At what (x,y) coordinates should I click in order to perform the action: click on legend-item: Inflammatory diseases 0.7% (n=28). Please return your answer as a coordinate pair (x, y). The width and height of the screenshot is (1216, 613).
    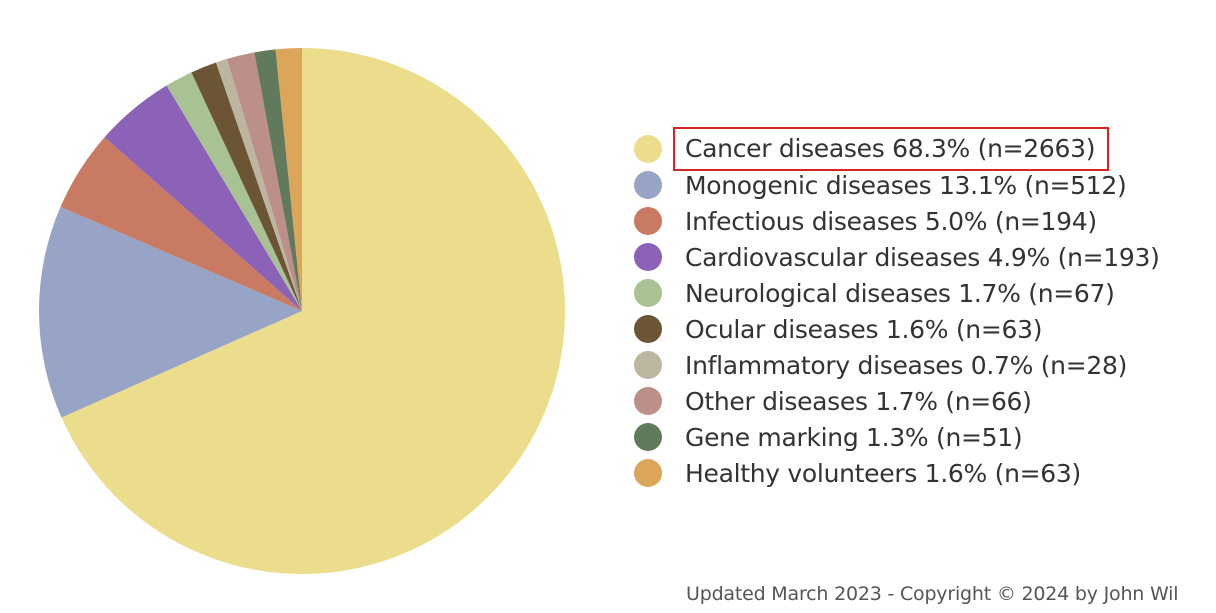
    Looking at the image, I should click on (897, 365).